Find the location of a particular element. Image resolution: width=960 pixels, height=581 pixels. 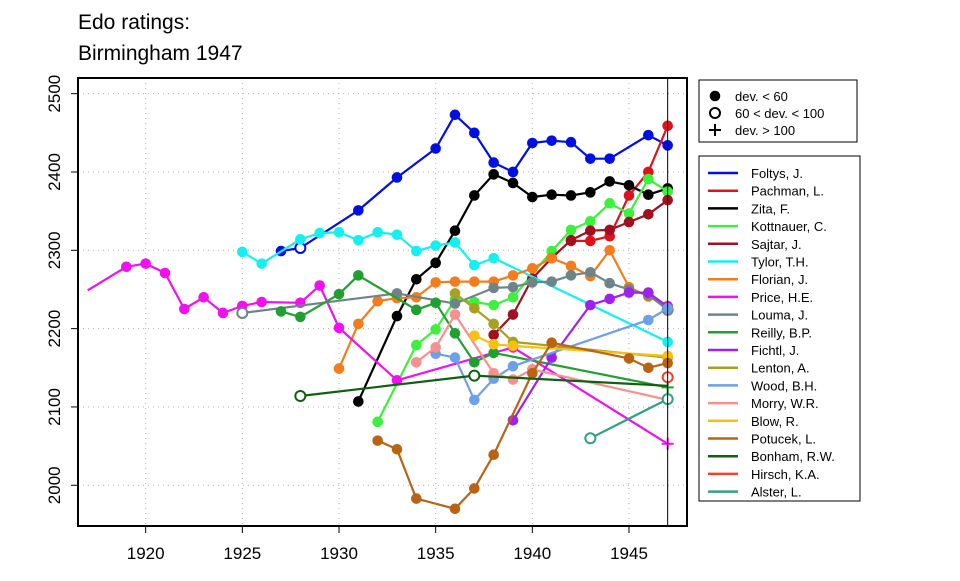

legend-entry: Kottnauer, C. is located at coordinates (789, 226).